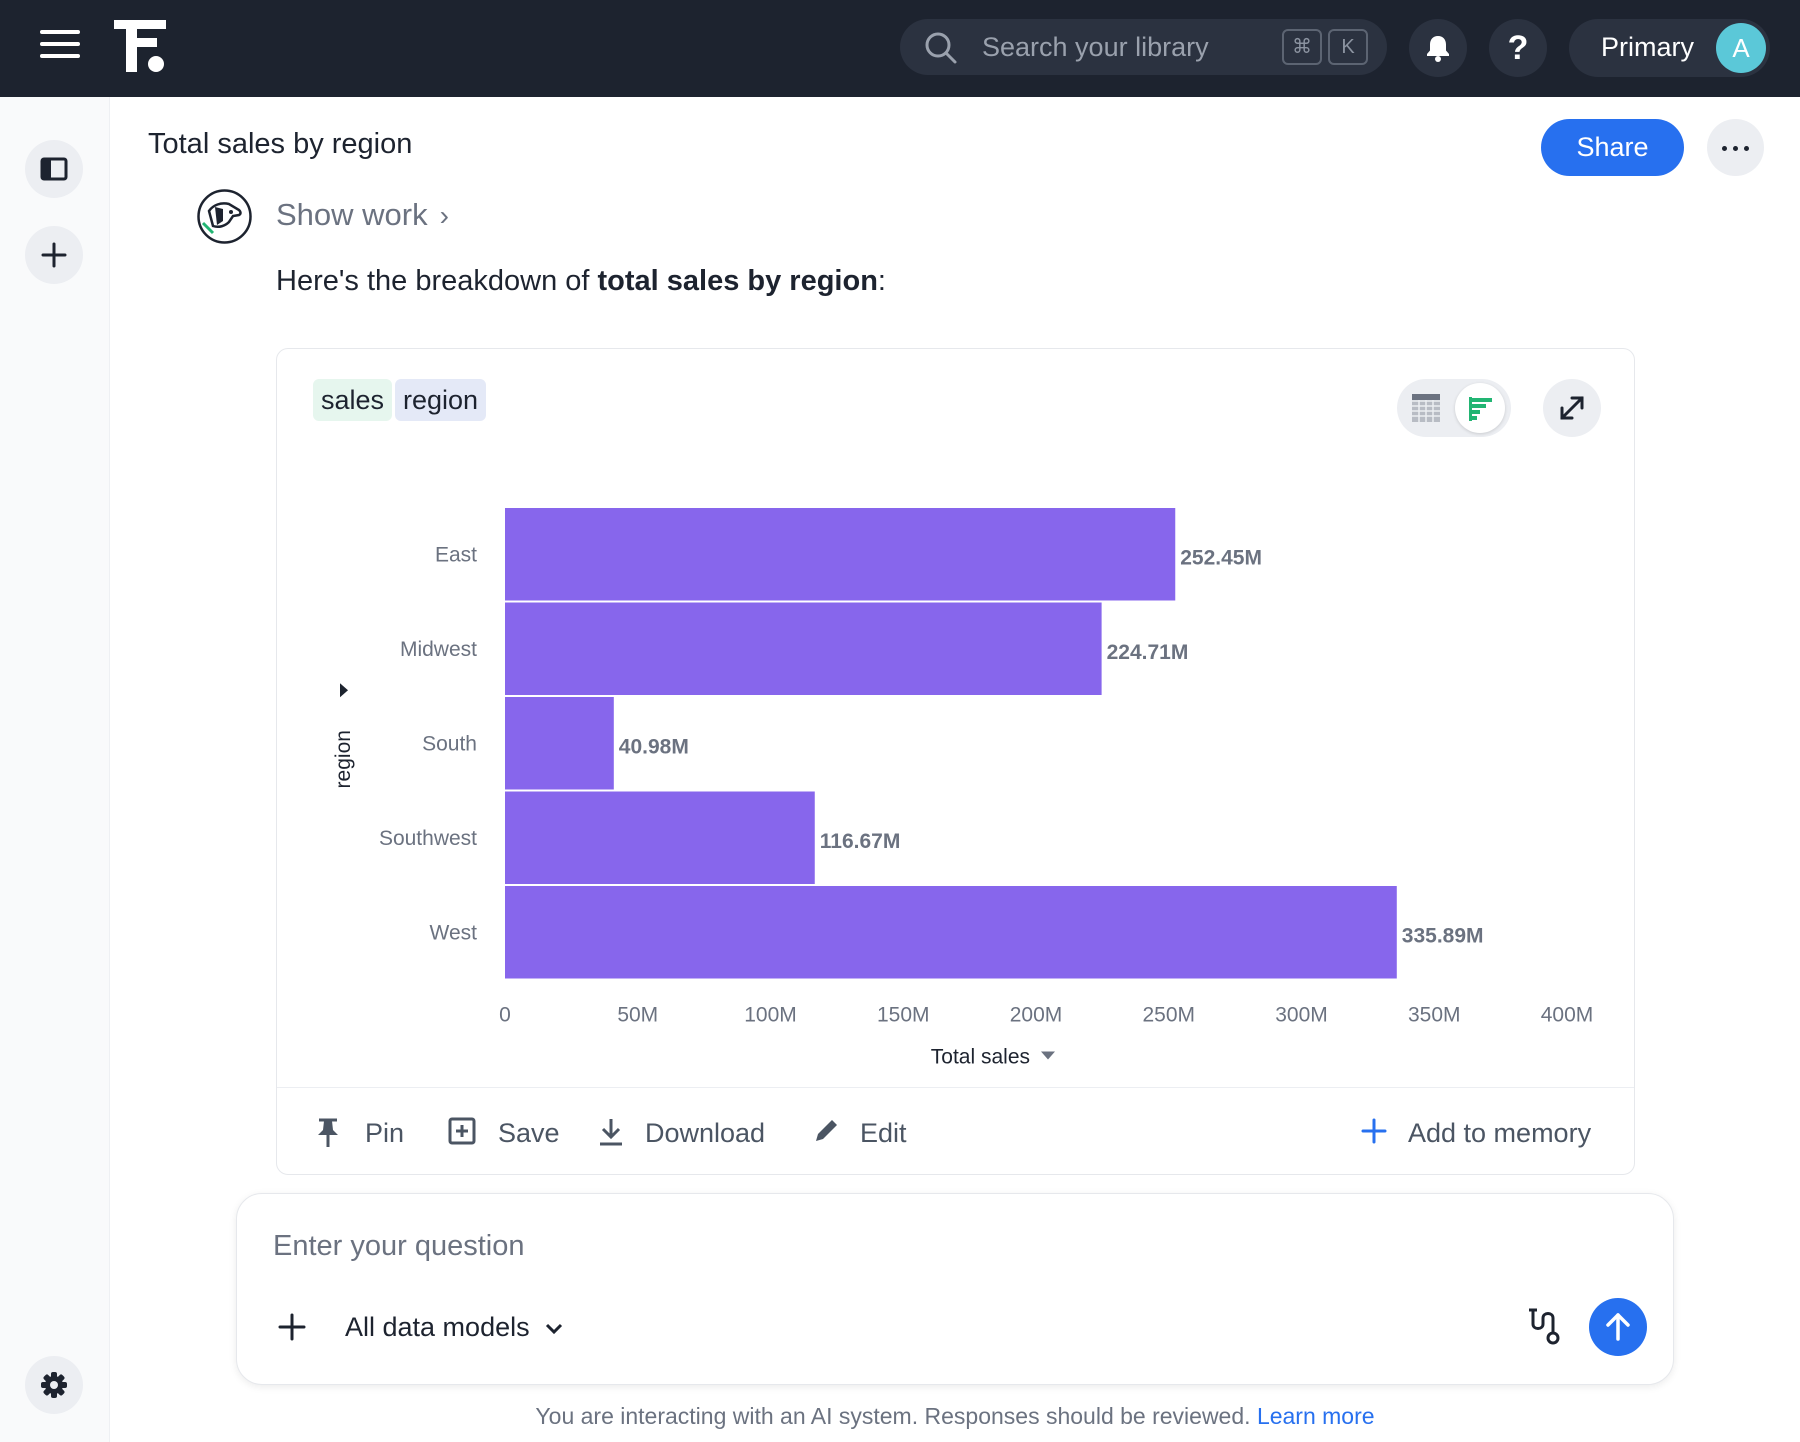 This screenshot has height=1442, width=1800. What do you see at coordinates (454, 932) in the screenshot?
I see `category-label: West` at bounding box center [454, 932].